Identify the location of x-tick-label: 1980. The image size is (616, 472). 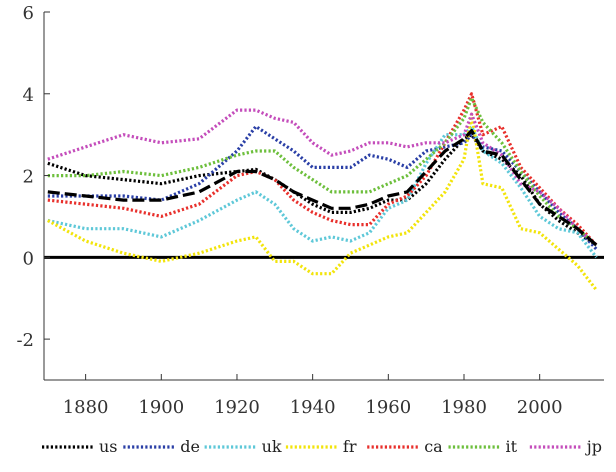
(464, 407).